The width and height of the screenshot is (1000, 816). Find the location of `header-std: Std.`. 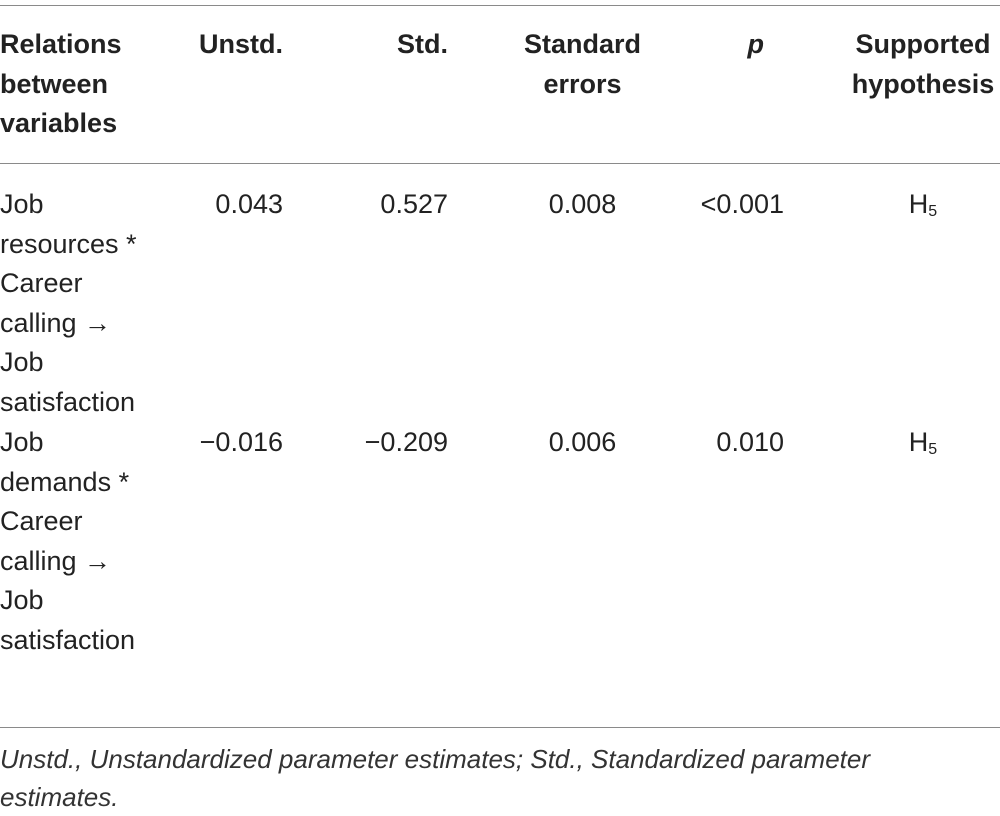

header-std: Std. is located at coordinates (422, 44).